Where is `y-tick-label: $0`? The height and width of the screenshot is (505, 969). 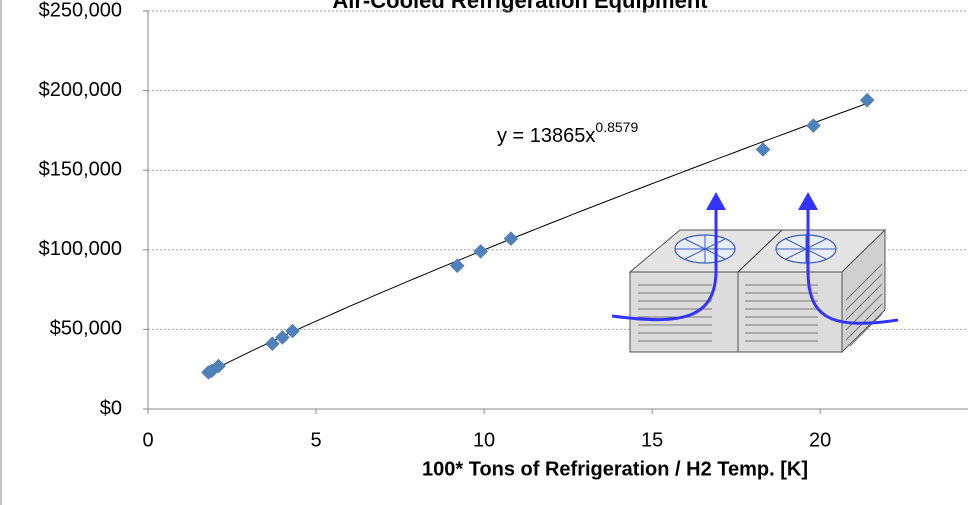 y-tick-label: $0 is located at coordinates (111, 408).